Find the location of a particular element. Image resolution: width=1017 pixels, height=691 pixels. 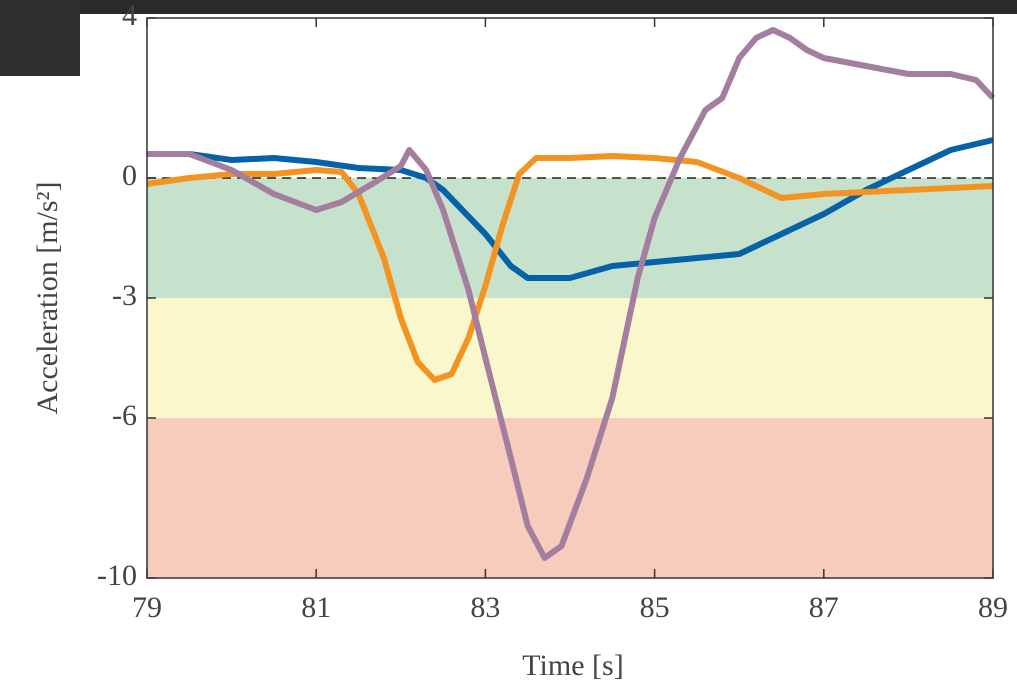

y-tick-label: -10 is located at coordinates (117, 575).